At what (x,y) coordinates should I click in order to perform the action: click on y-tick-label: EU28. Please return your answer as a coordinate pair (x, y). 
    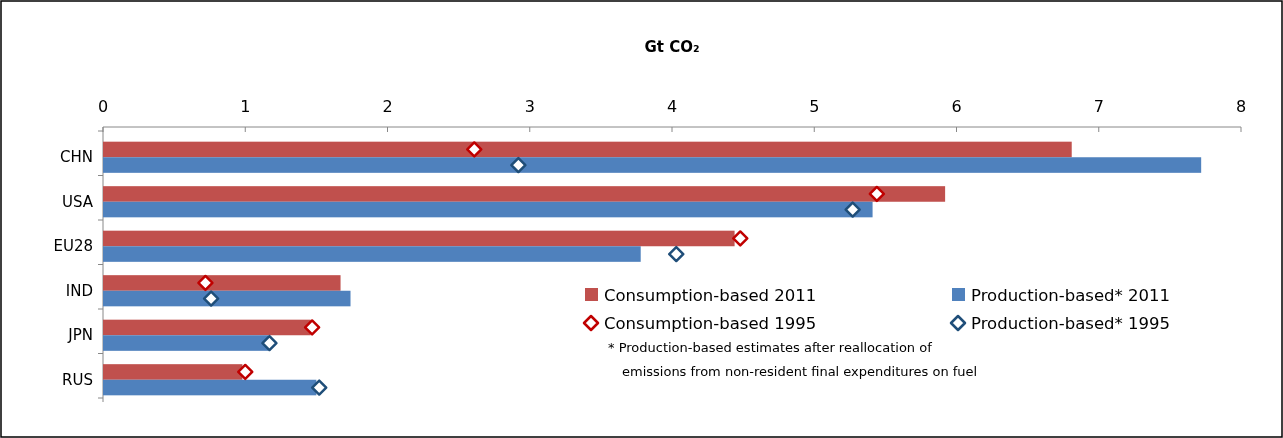
    Looking at the image, I should click on (73, 246).